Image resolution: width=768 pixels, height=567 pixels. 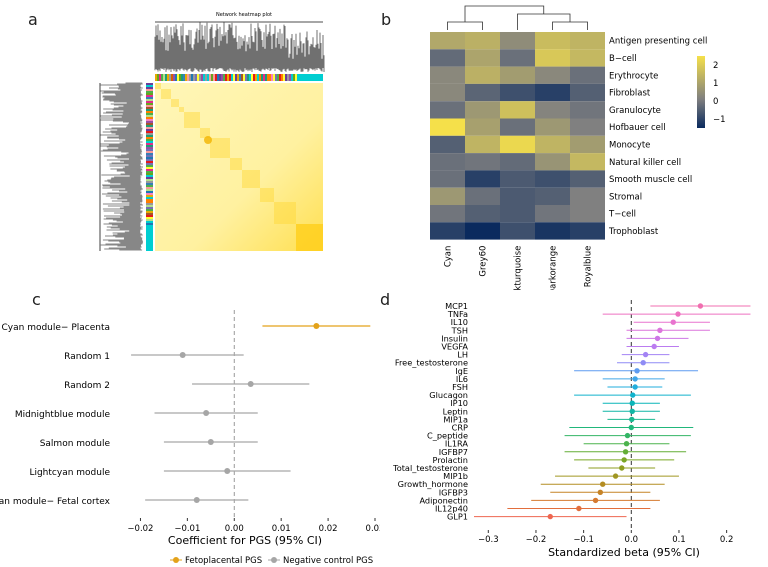 What do you see at coordinates (328, 529) in the screenshot?
I see `x-tick-label: 0.02` at bounding box center [328, 529].